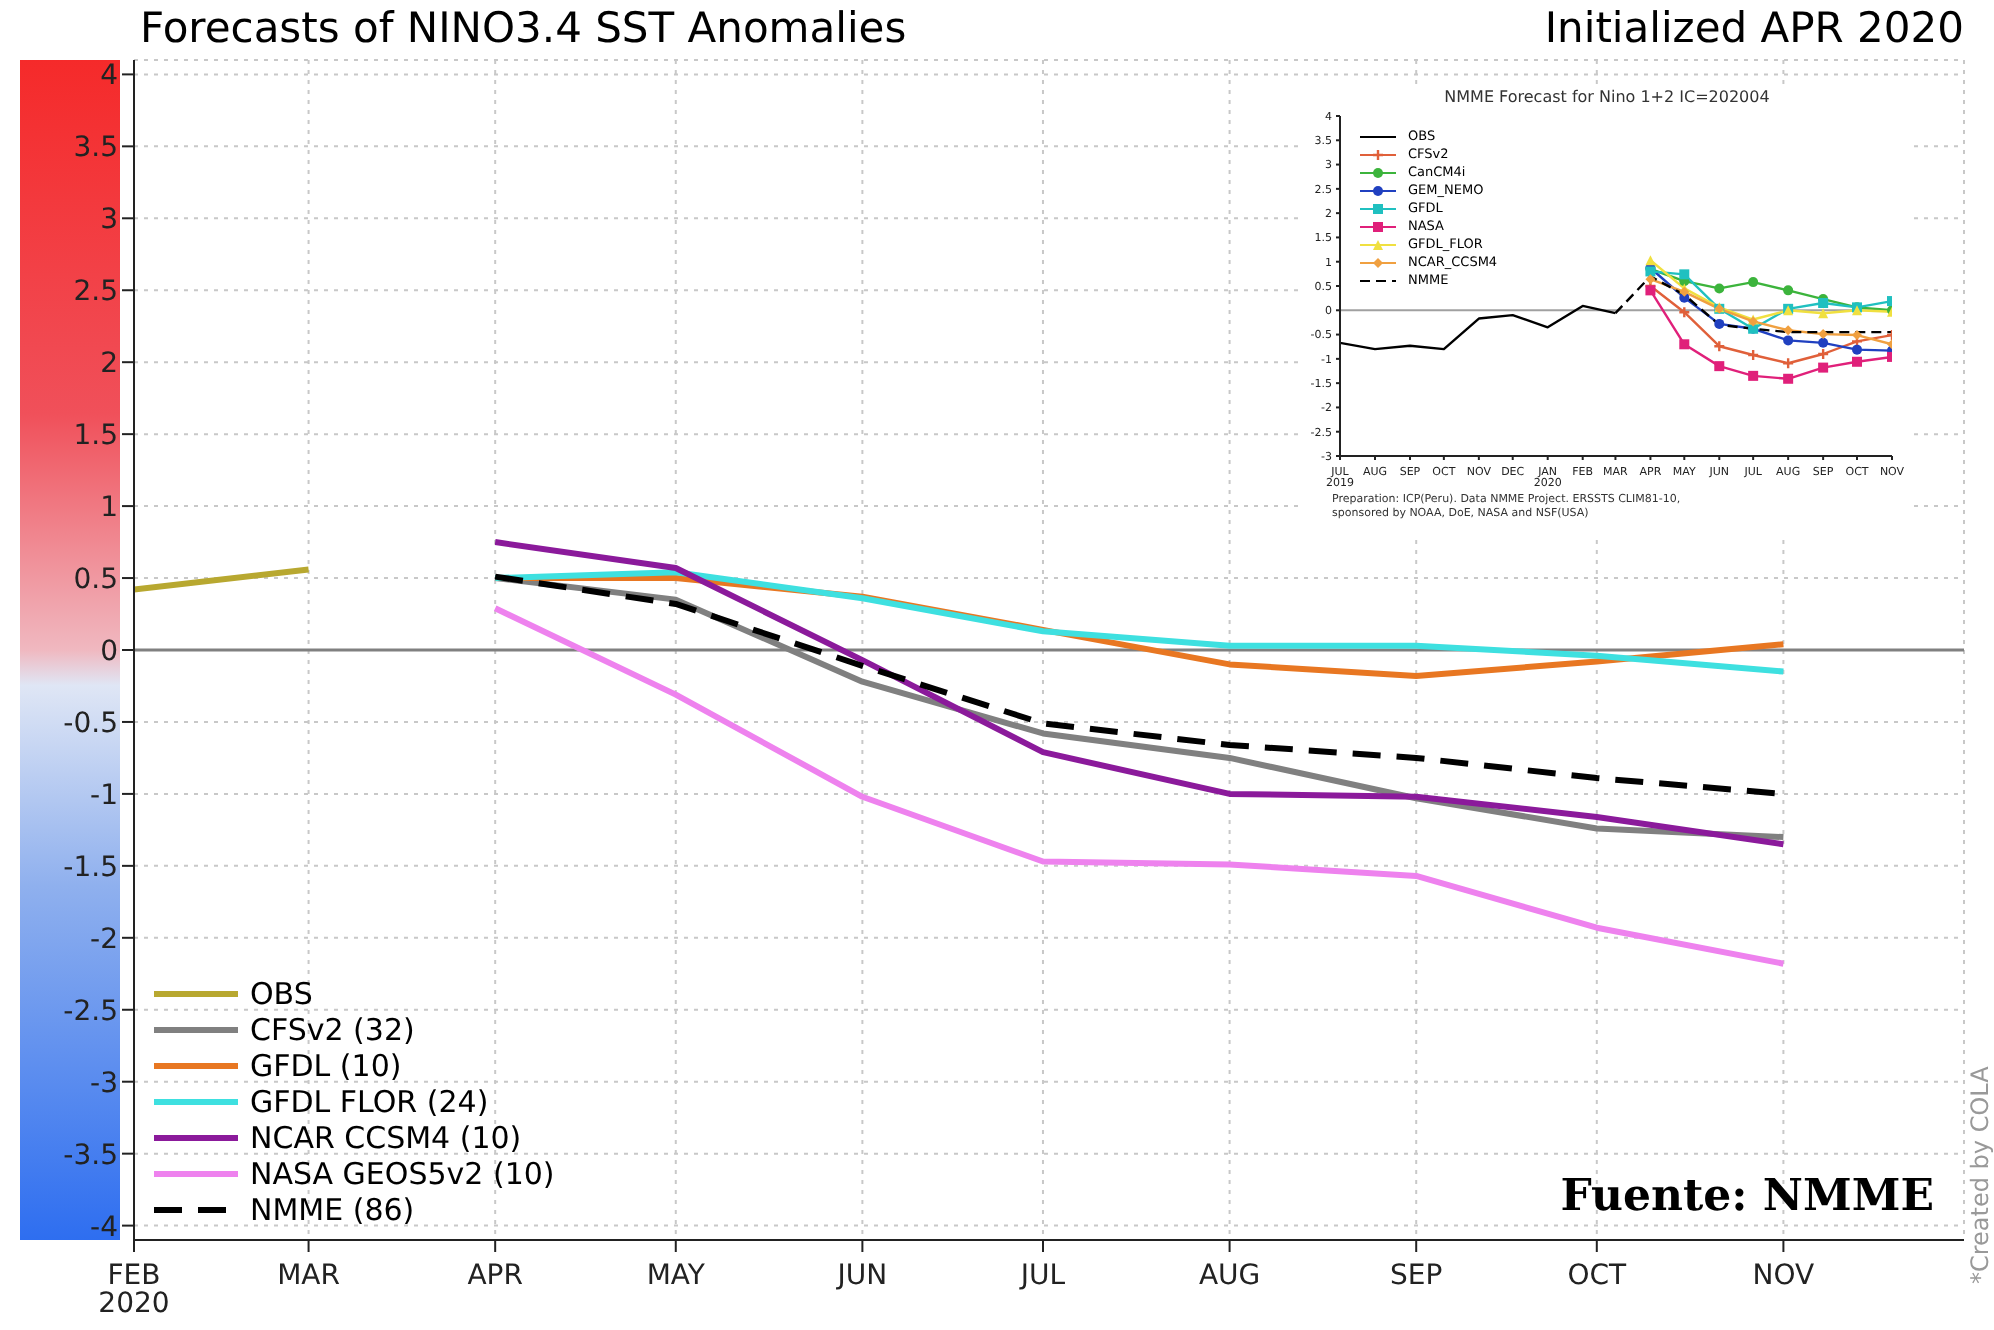 Image resolution: width=1994 pixels, height=1330 pixels. I want to click on x-tick-label: FEB 2020, so click(134, 1290).